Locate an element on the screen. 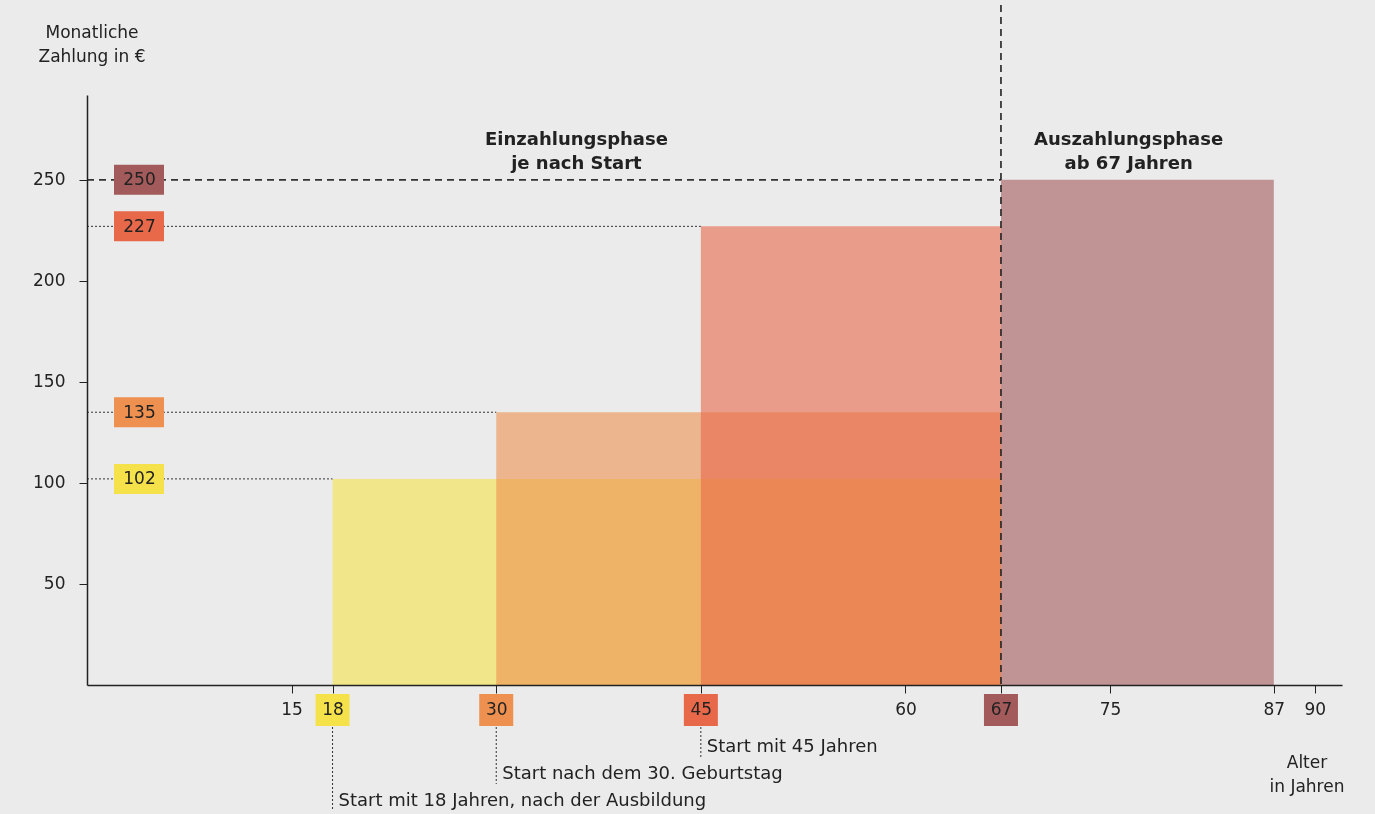 The image size is (1375, 814). x-tick-label: 75 is located at coordinates (1110, 708).